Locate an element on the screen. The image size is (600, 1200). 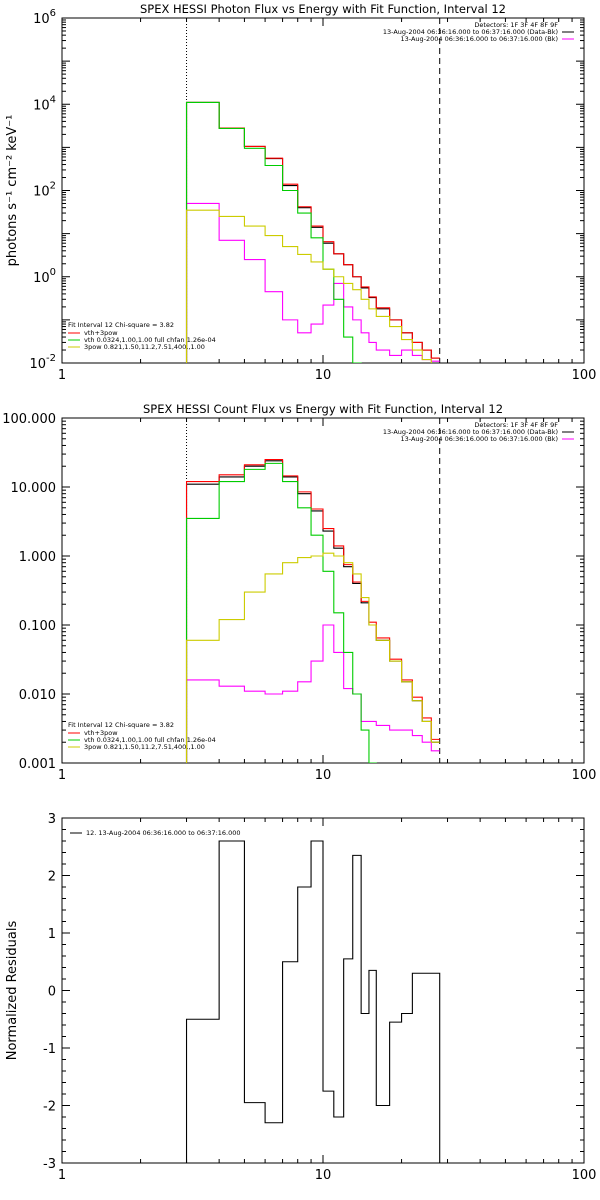
y-tick-label: 1 is located at coordinates (52, 934).